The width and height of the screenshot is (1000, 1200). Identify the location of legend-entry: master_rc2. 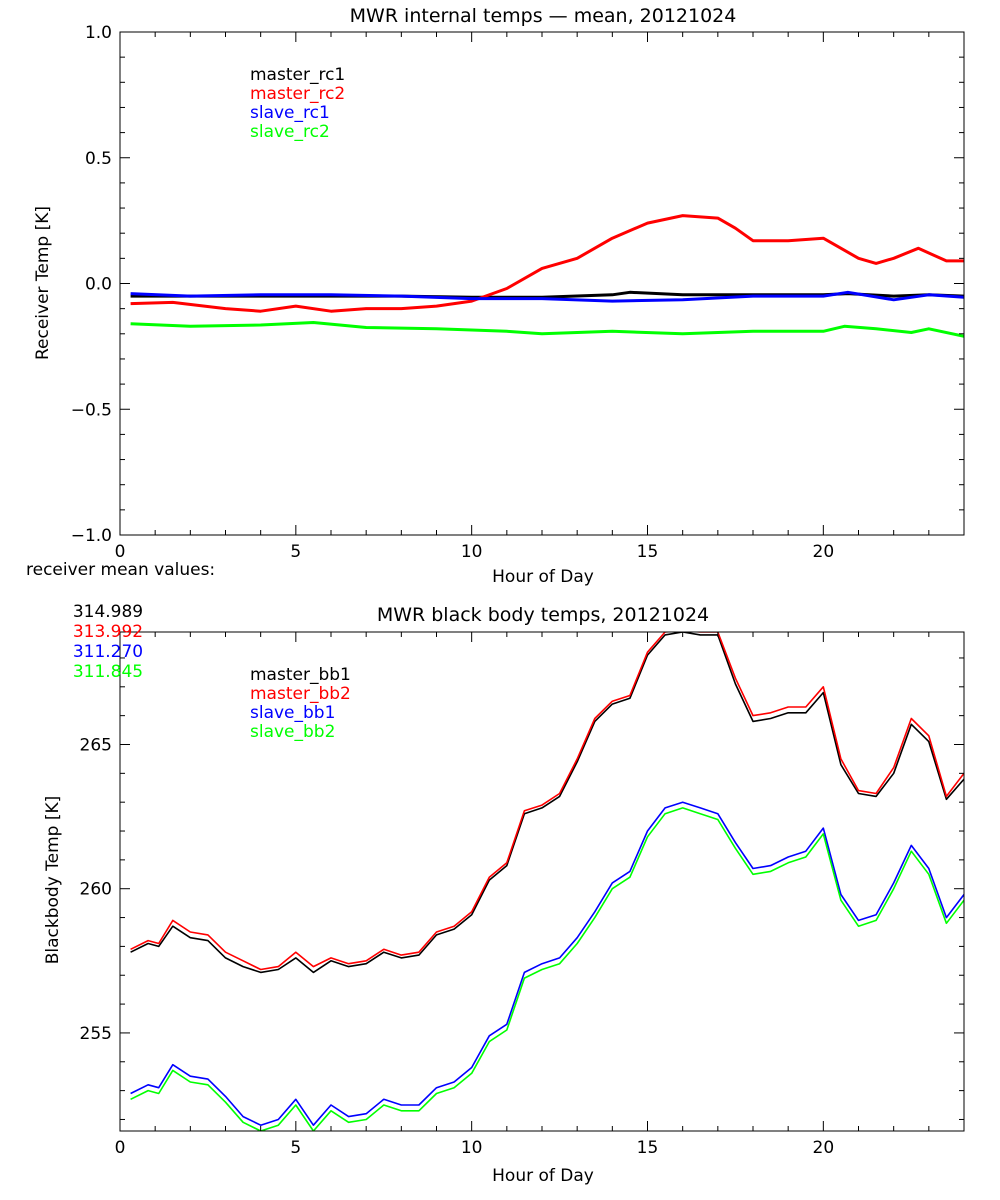
(297, 94).